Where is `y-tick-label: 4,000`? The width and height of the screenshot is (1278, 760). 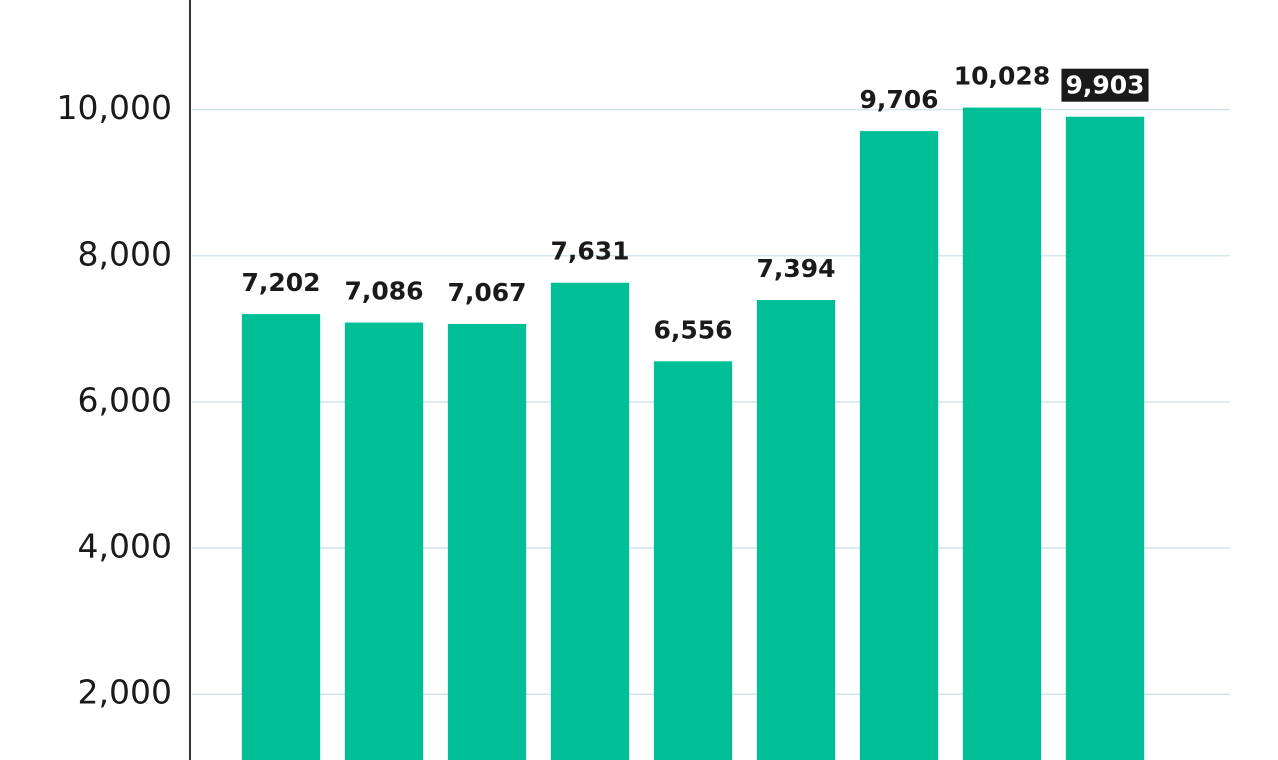
y-tick-label: 4,000 is located at coordinates (125, 546).